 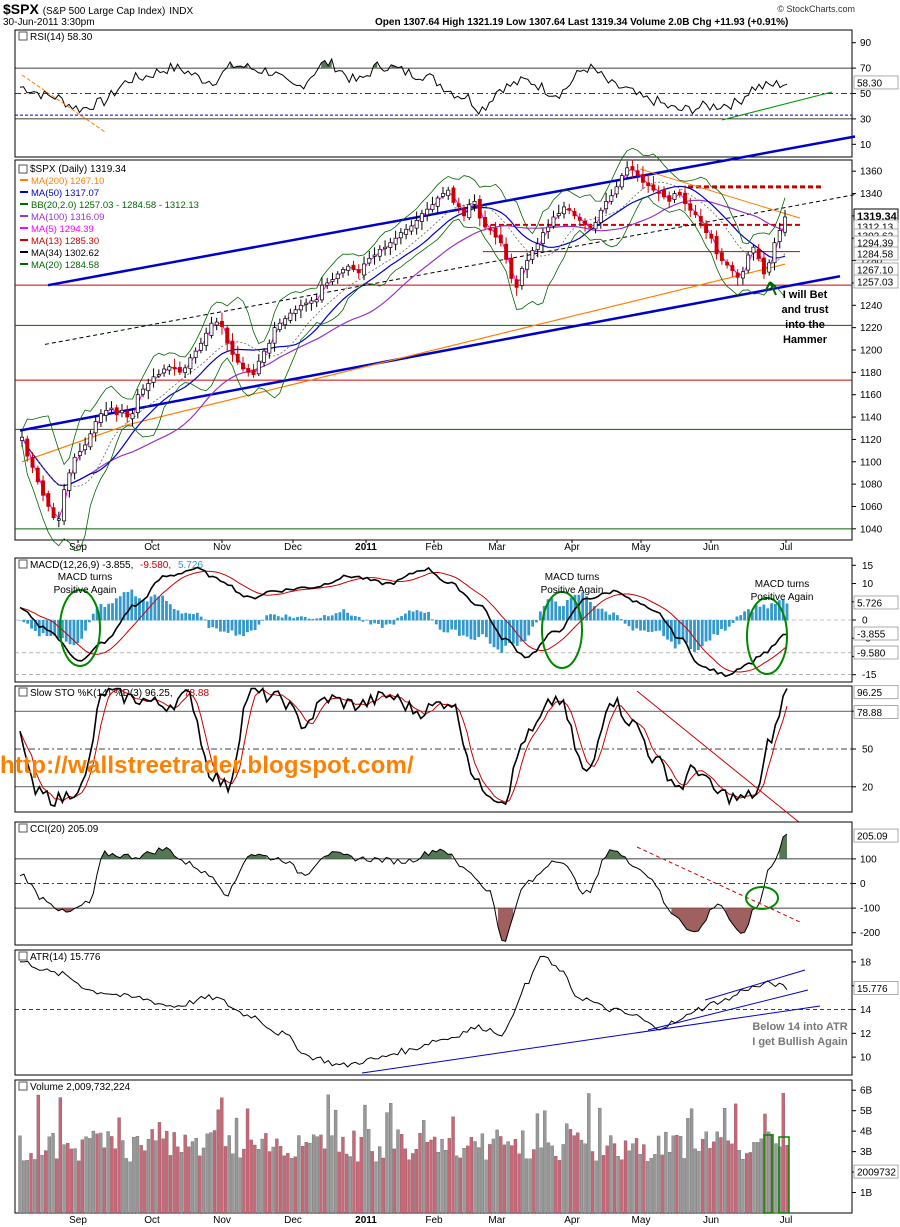 I want to click on macd-tick-label: 15, so click(x=868, y=566).